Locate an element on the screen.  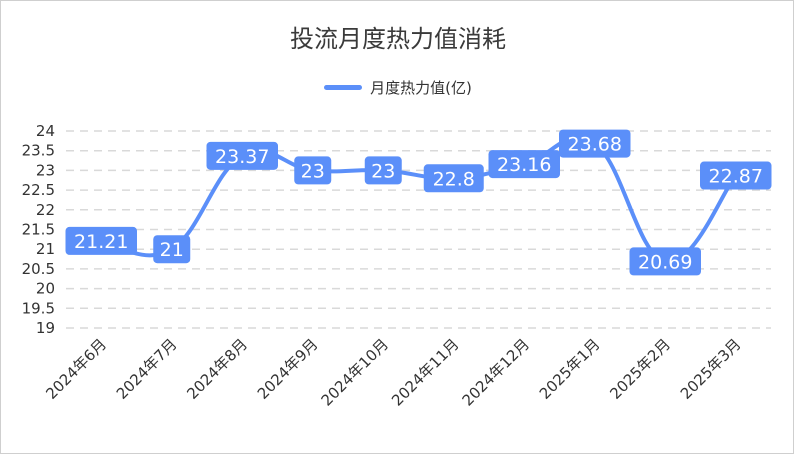
y-tick-label: 19 is located at coordinates (45, 328).